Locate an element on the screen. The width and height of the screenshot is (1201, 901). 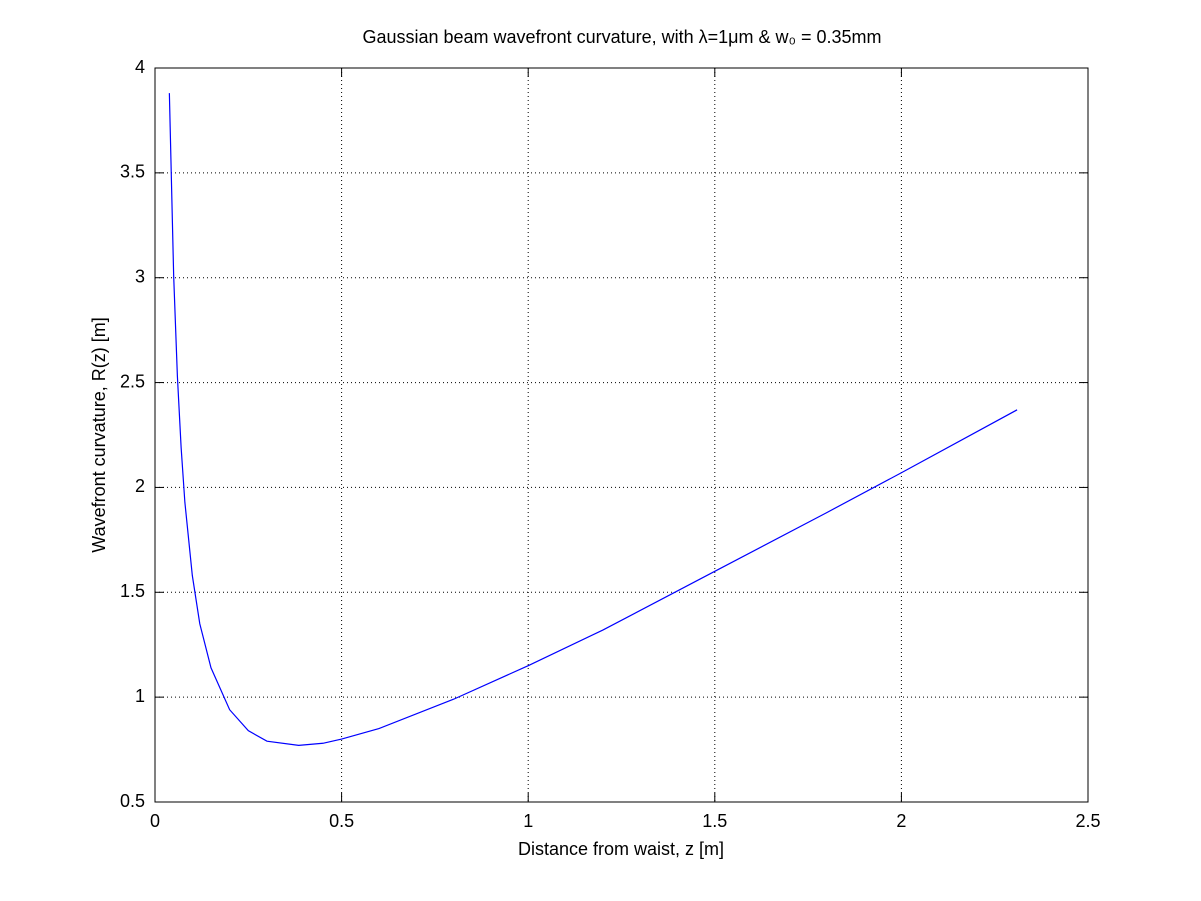
y-tick-label: 3 is located at coordinates (140, 276).